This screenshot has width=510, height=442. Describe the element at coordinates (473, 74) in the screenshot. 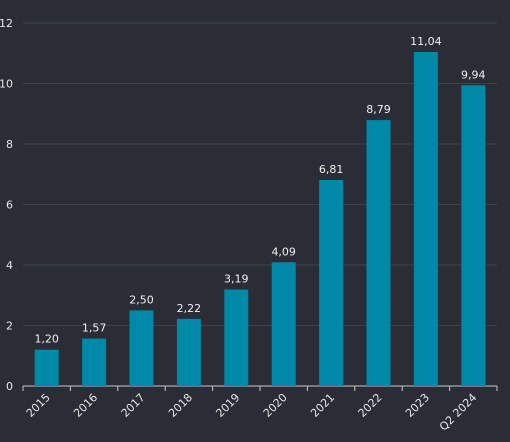

I see `data-label: 9,94` at that location.